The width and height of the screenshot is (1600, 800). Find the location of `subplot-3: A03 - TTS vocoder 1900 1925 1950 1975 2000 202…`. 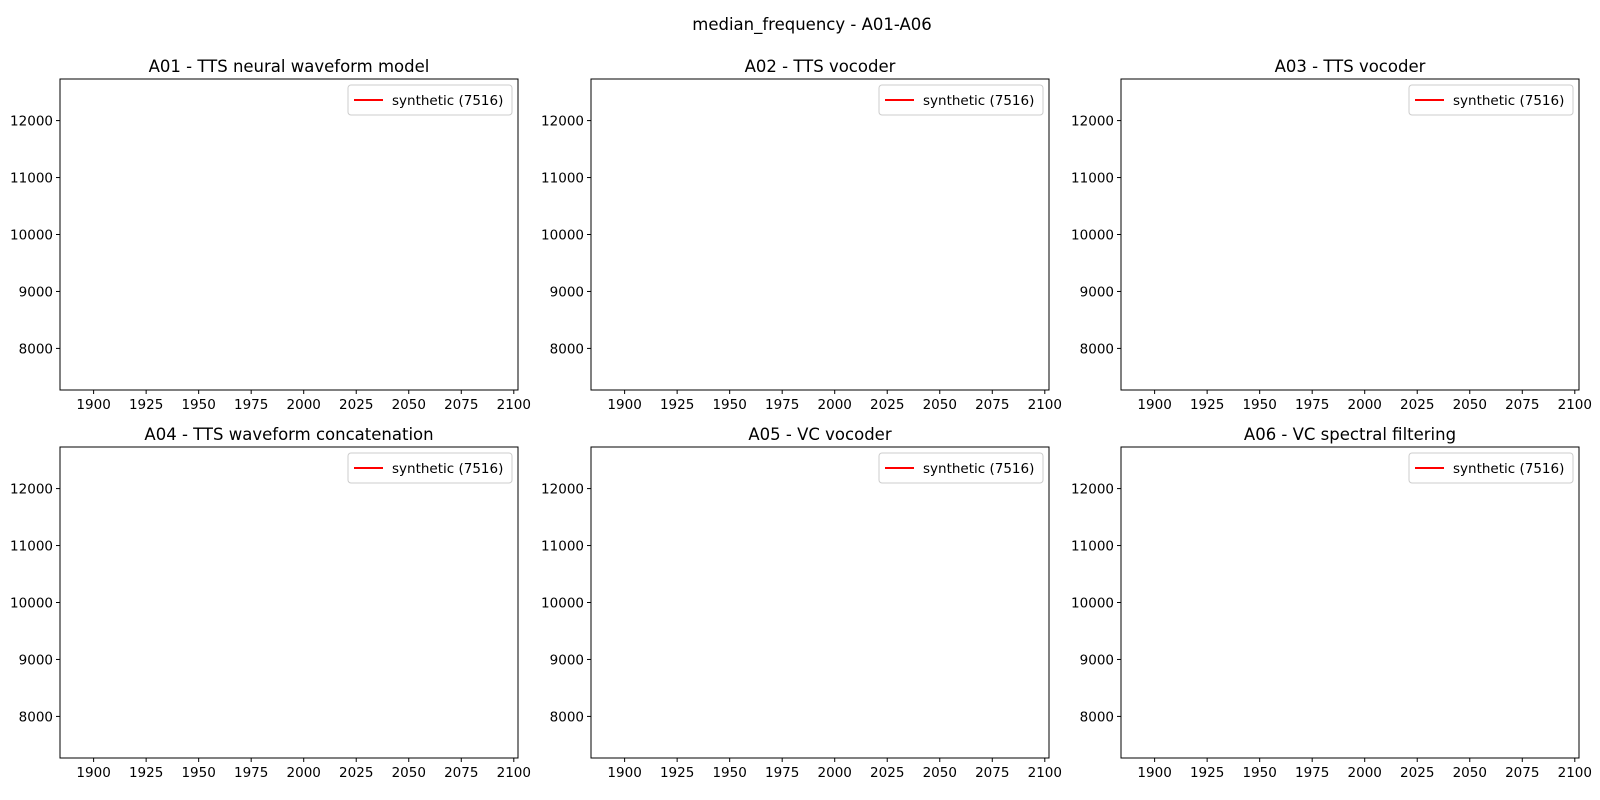

subplot-3: A03 - TTS vocoder 1900 1925 1950 1975 2000 202… is located at coordinates (1331, 235).